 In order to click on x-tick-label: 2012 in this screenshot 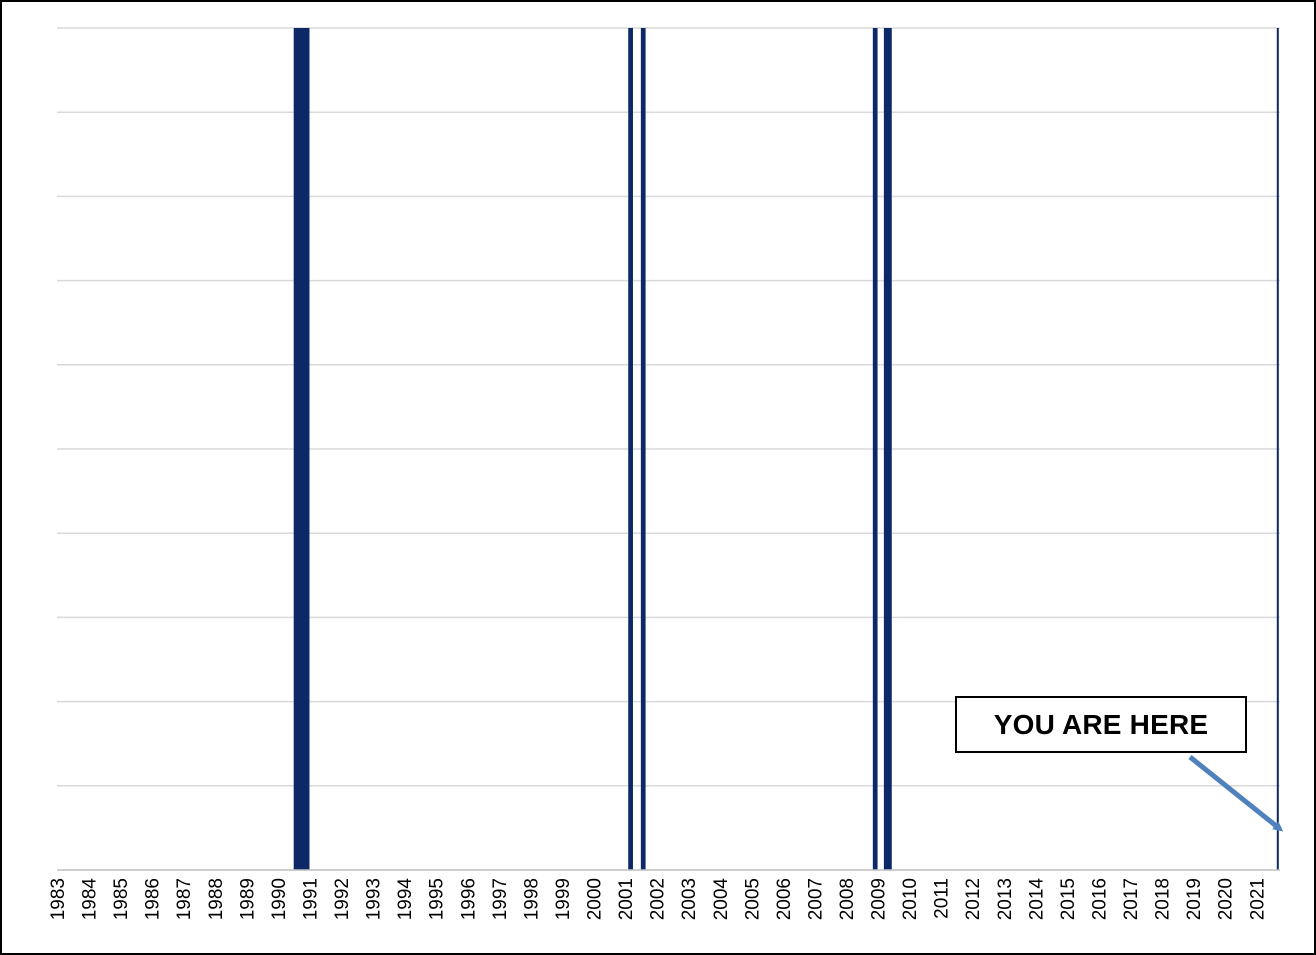, I will do `click(973, 899)`.